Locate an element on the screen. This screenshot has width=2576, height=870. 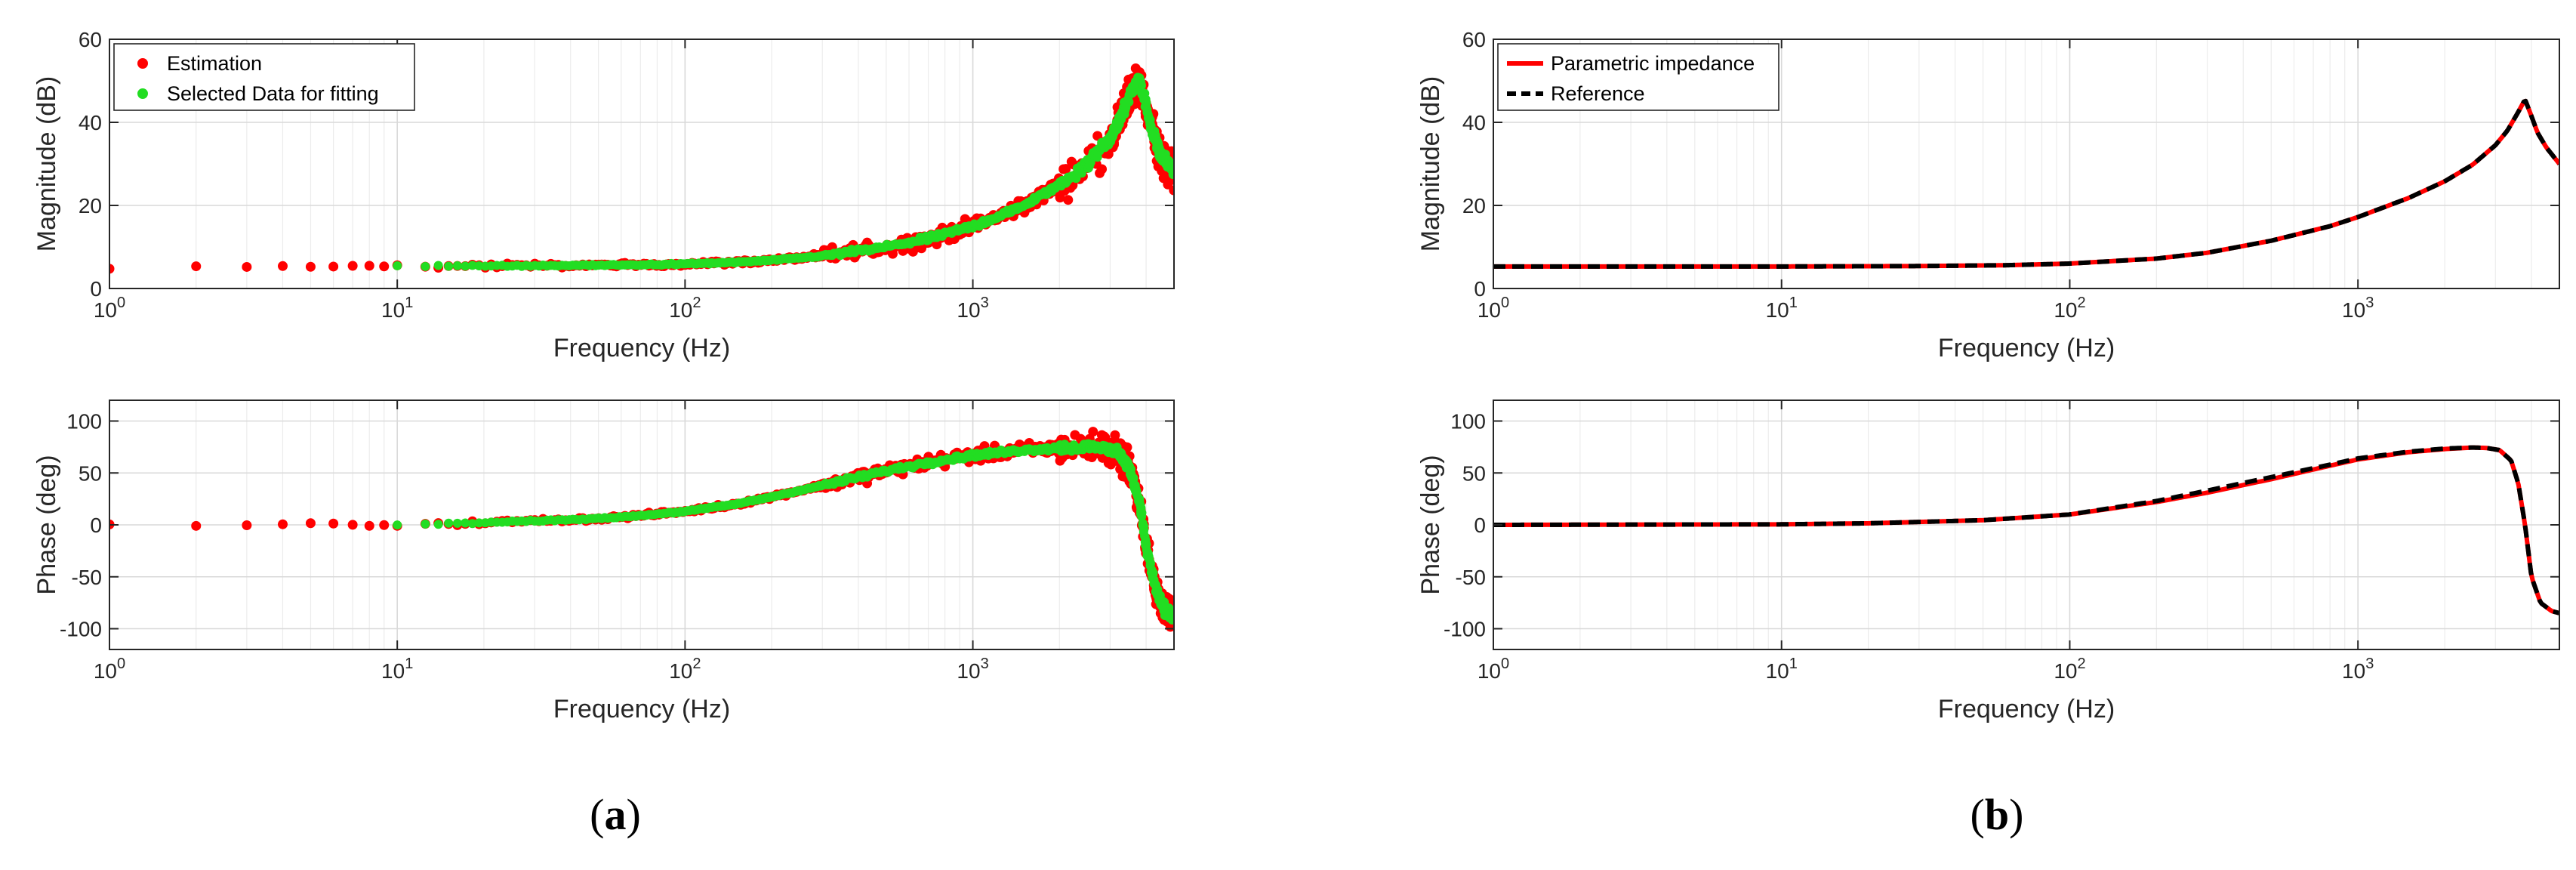
legend: Estimation Selected Data for fitting is located at coordinates (264, 77).